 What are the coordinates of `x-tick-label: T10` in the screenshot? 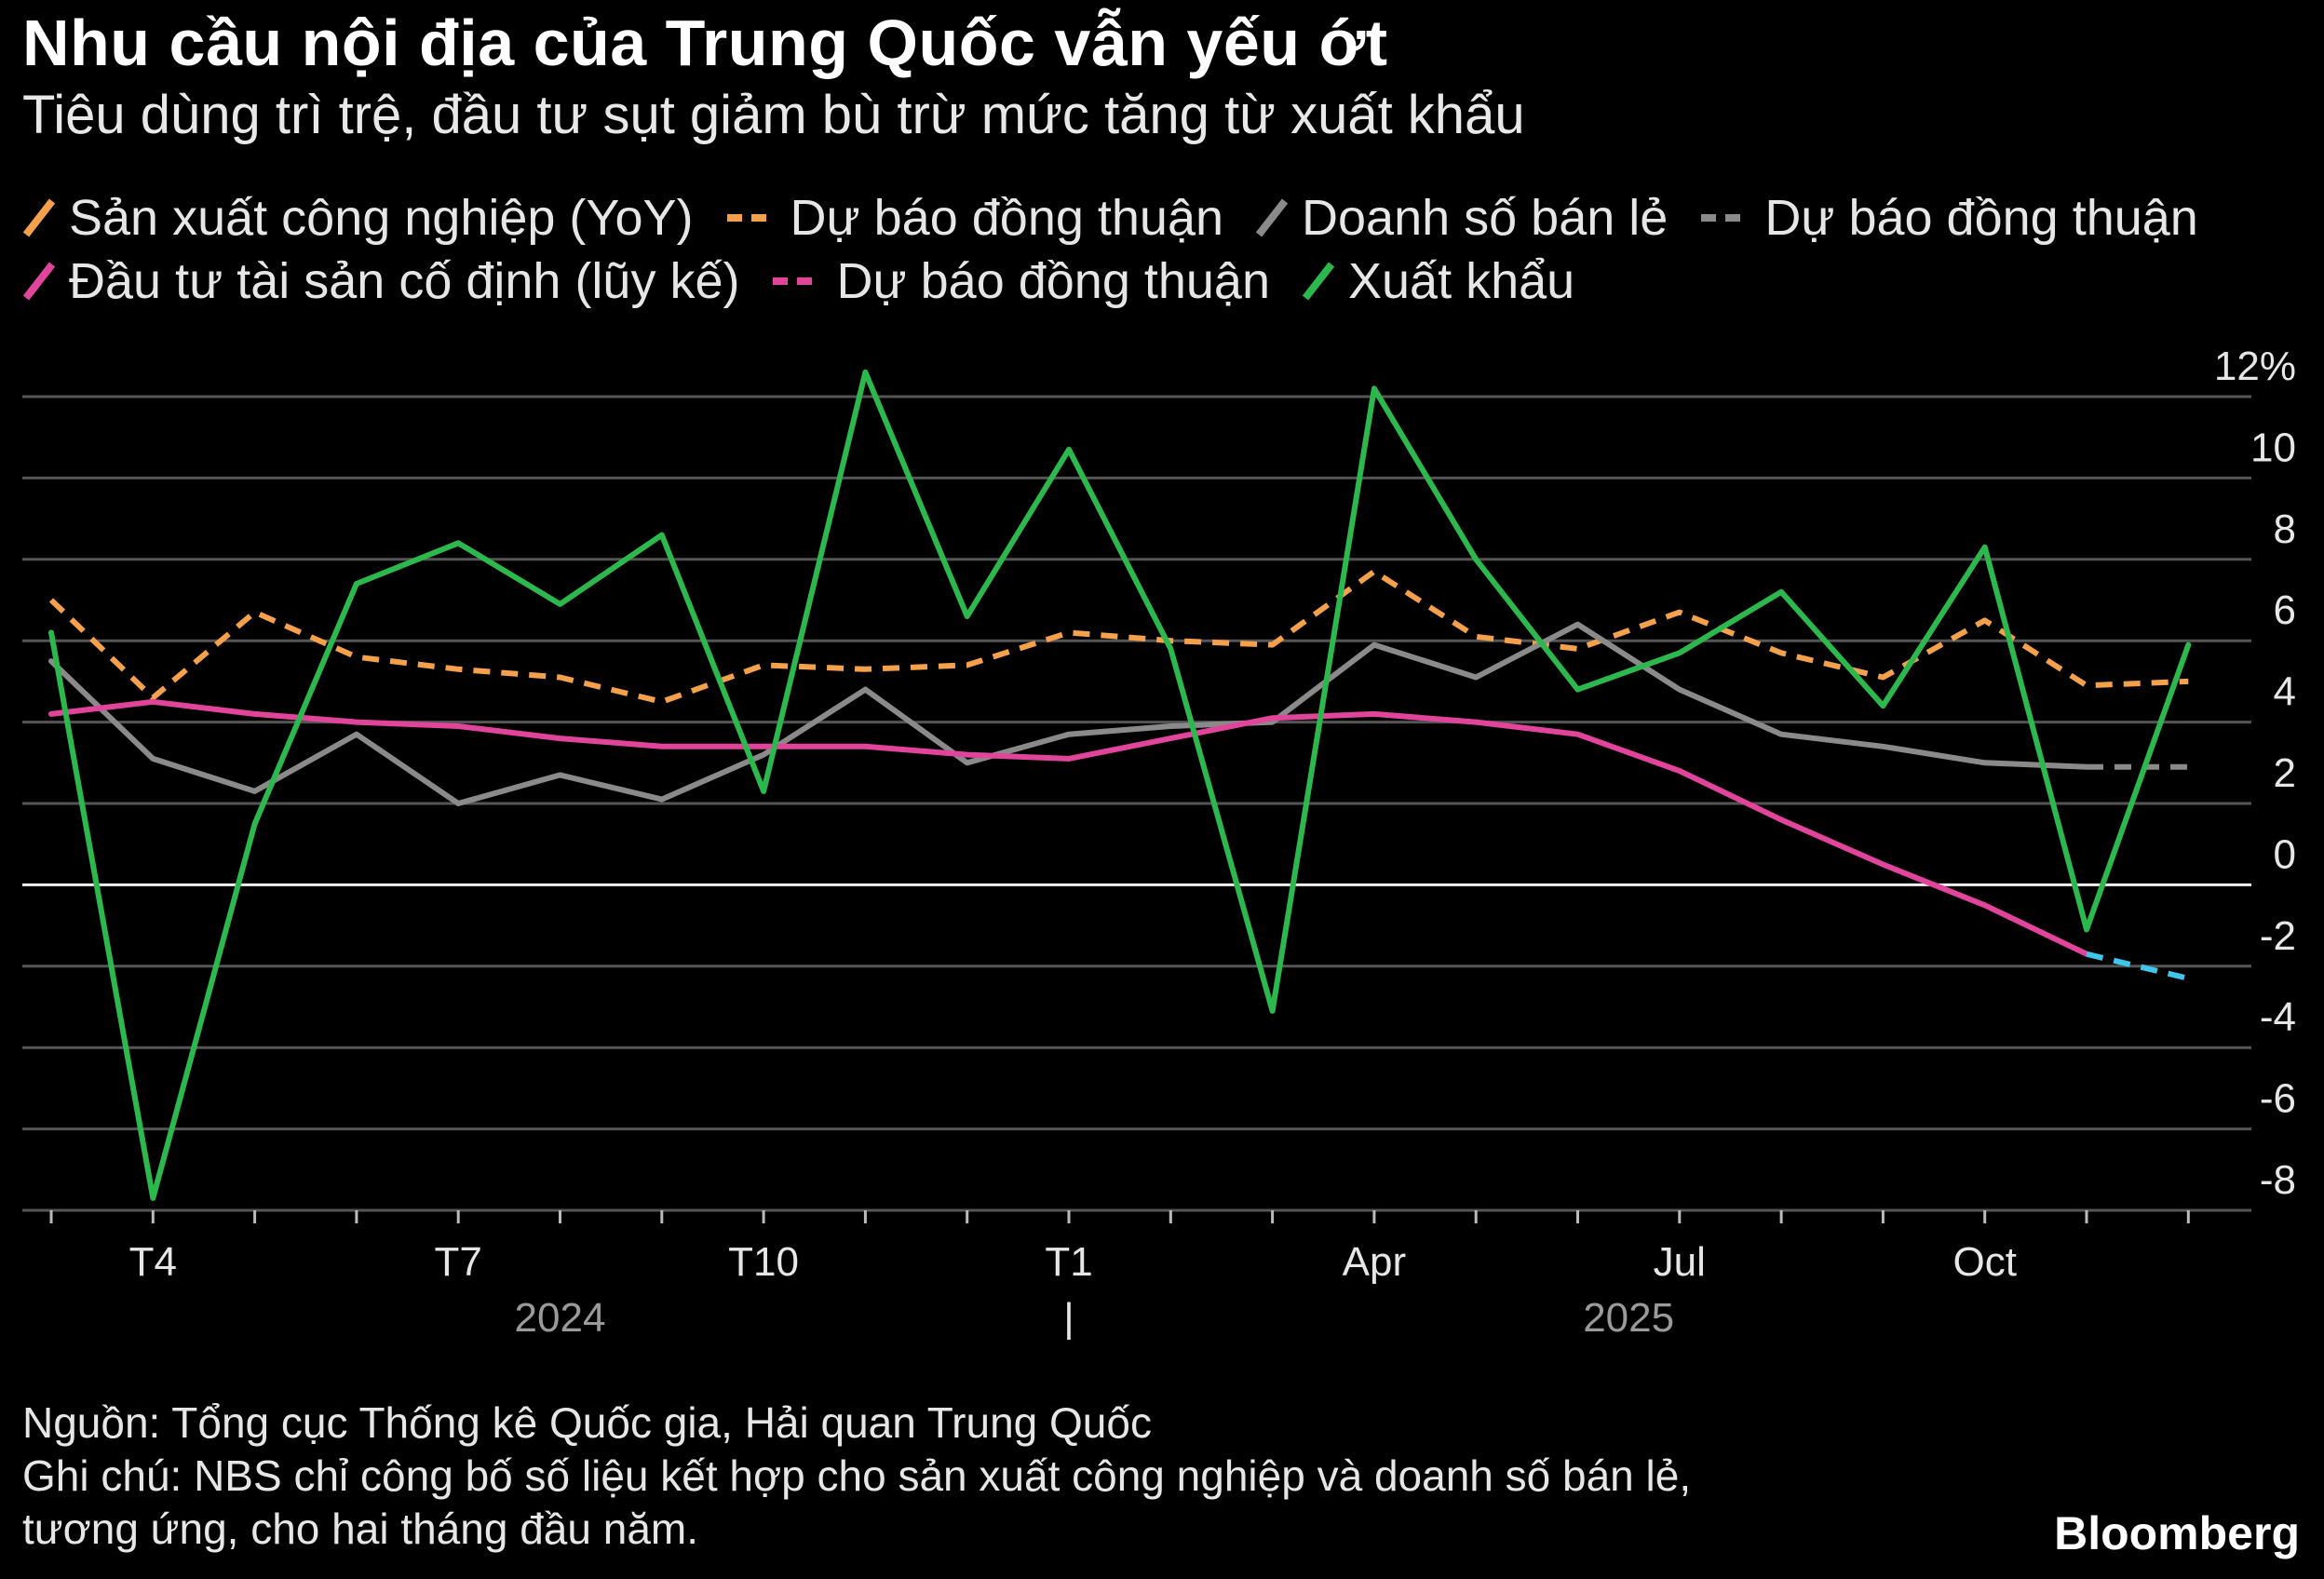 It's located at (764, 1262).